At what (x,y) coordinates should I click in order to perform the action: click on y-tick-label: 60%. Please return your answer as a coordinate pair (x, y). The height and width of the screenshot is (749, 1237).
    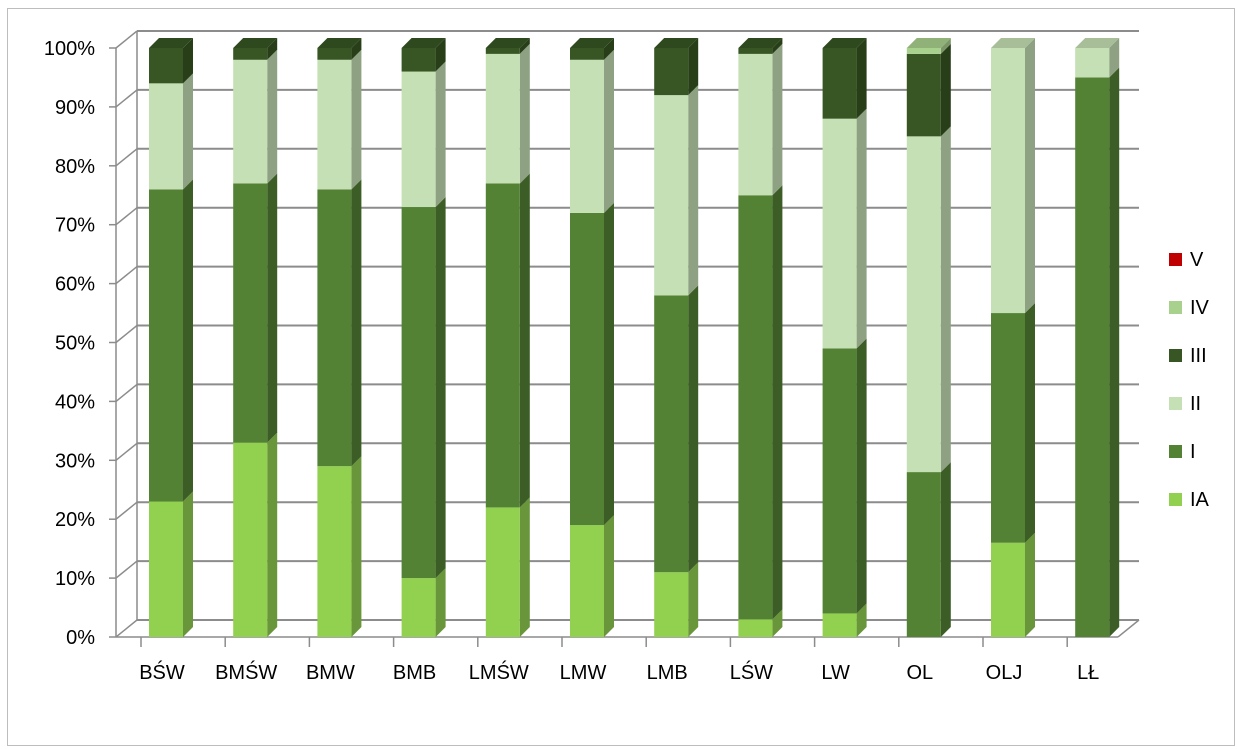
    Looking at the image, I should click on (75, 285).